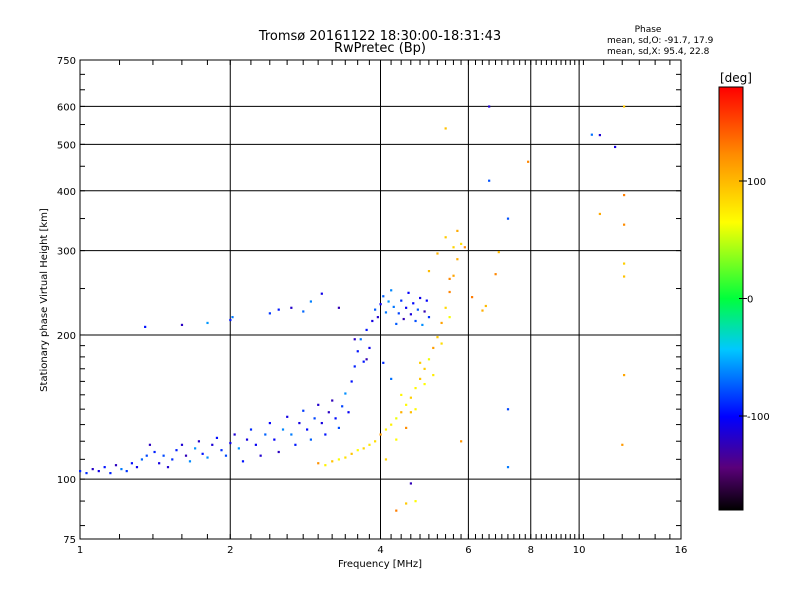 This screenshot has height=600, width=800. I want to click on x-tick-label: 4, so click(380, 550).